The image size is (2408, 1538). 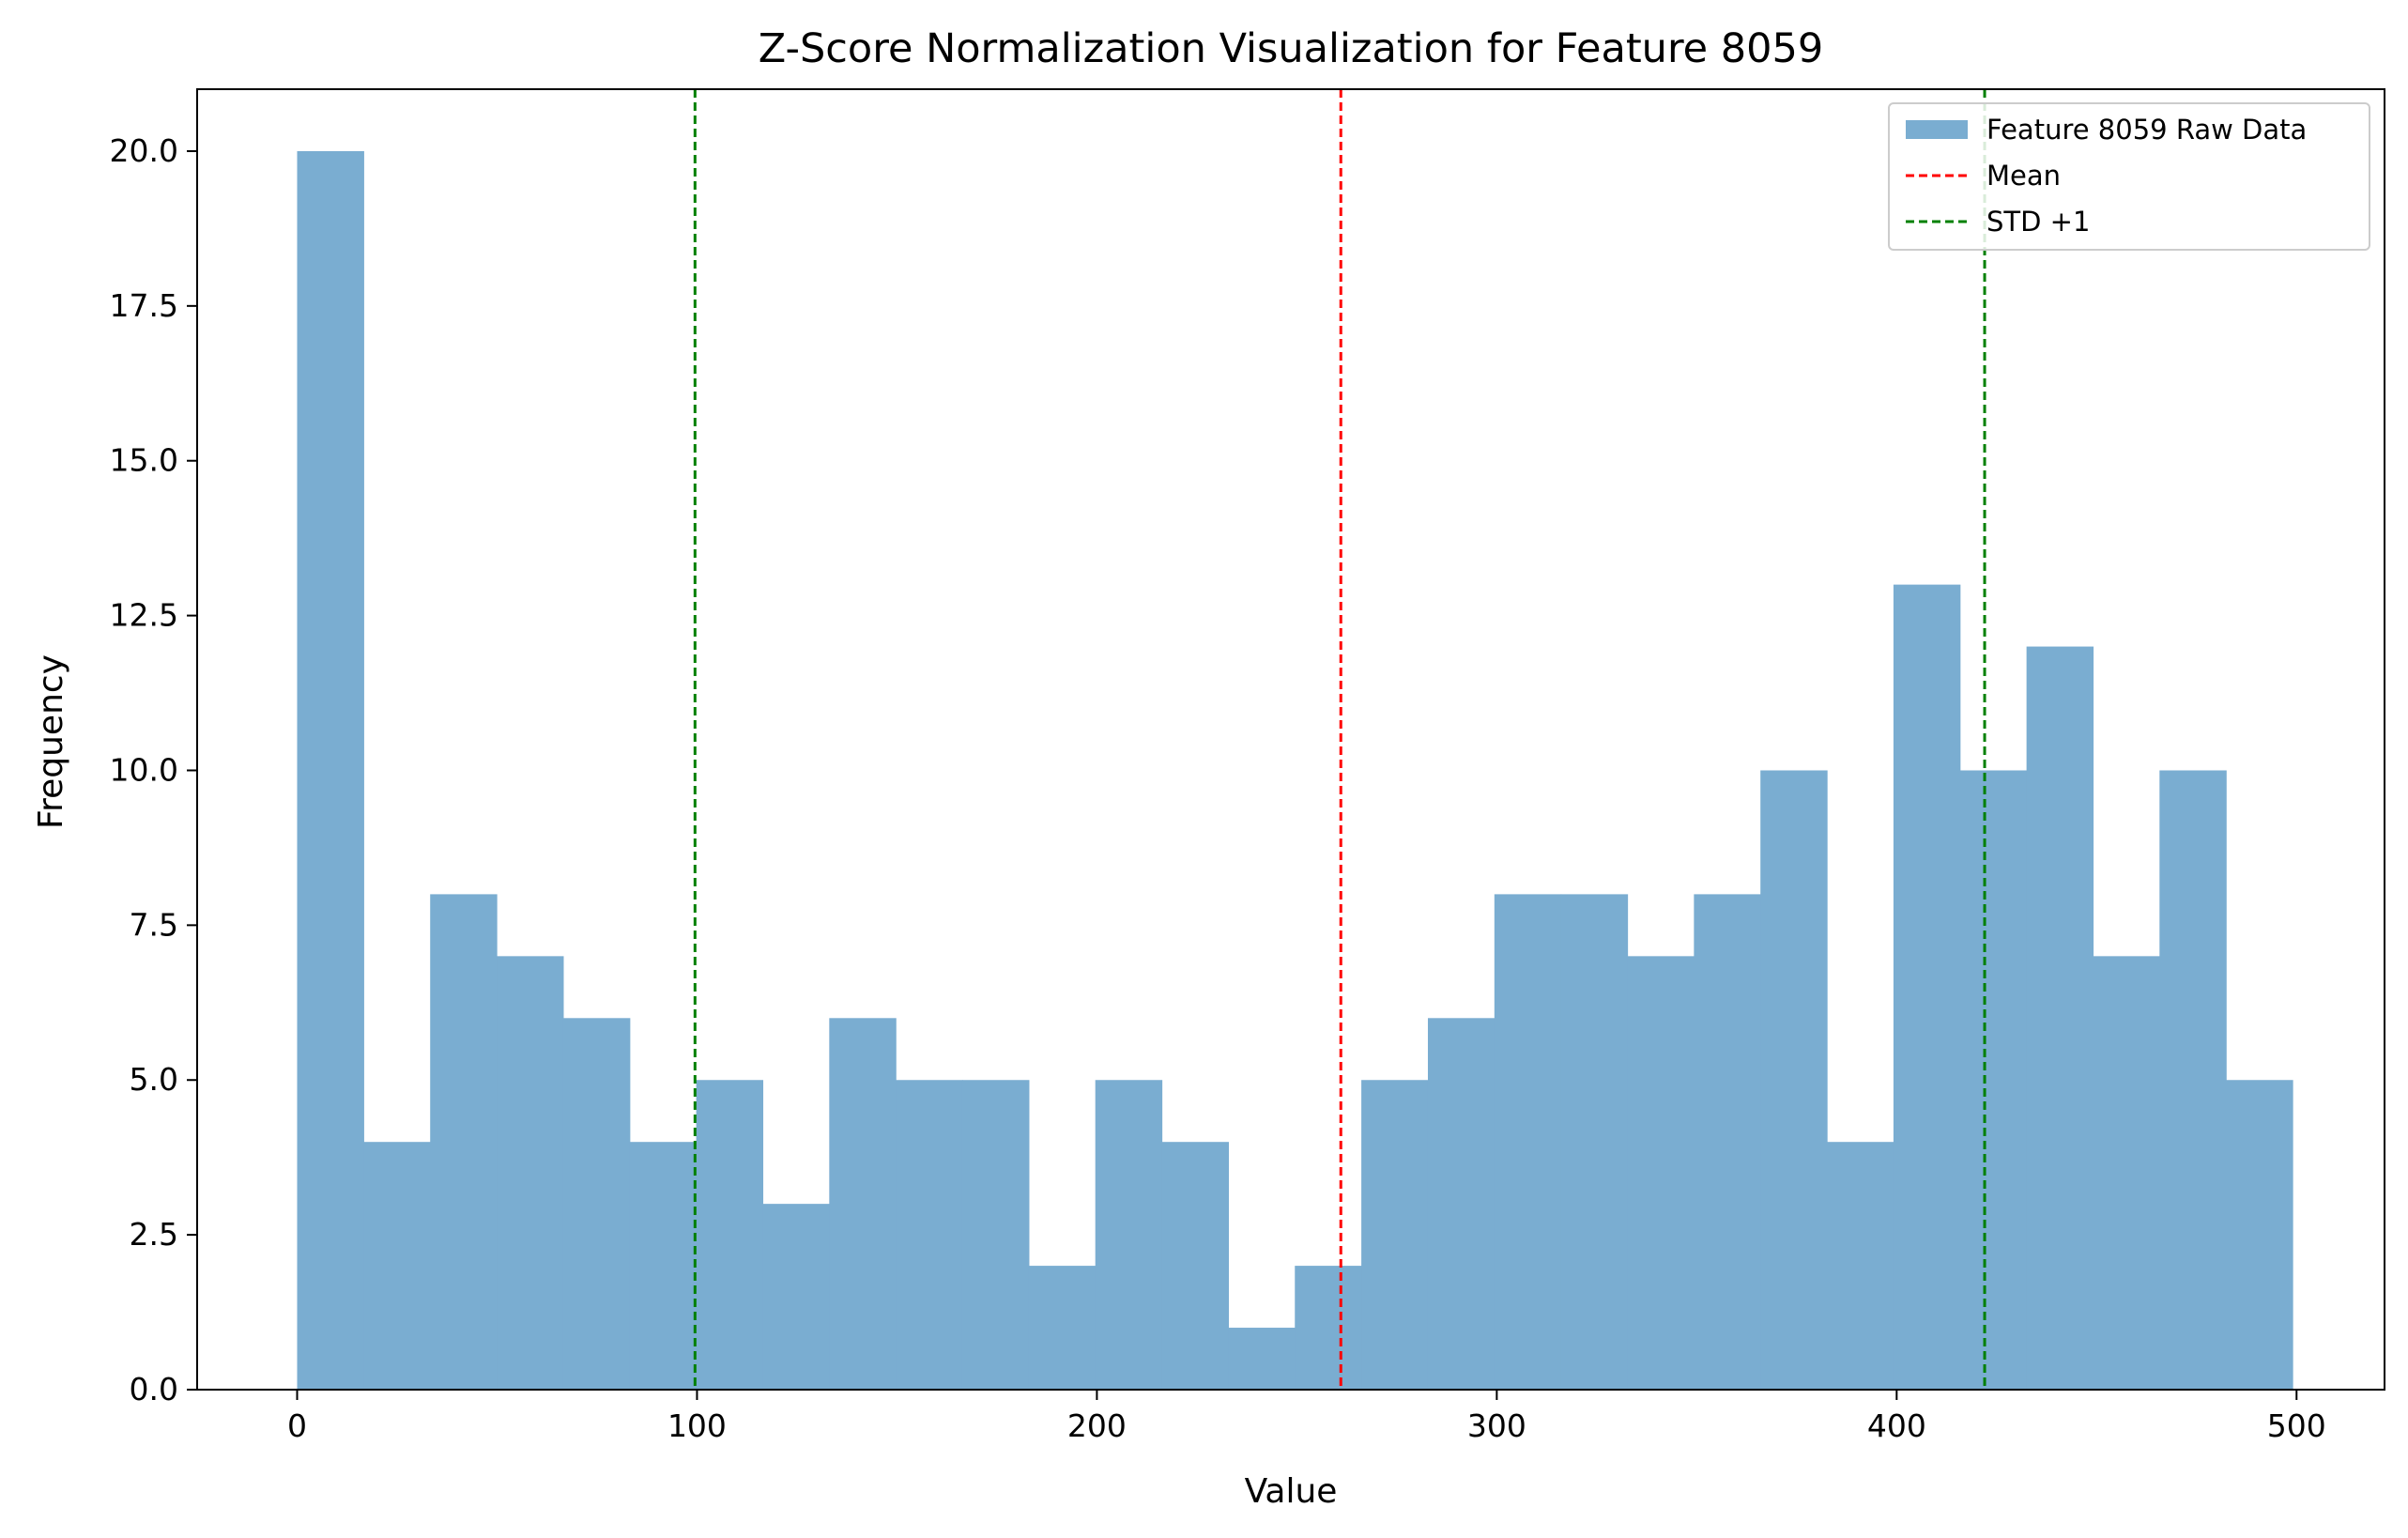 What do you see at coordinates (144, 460) in the screenshot?
I see `y-tick-label: 15.0` at bounding box center [144, 460].